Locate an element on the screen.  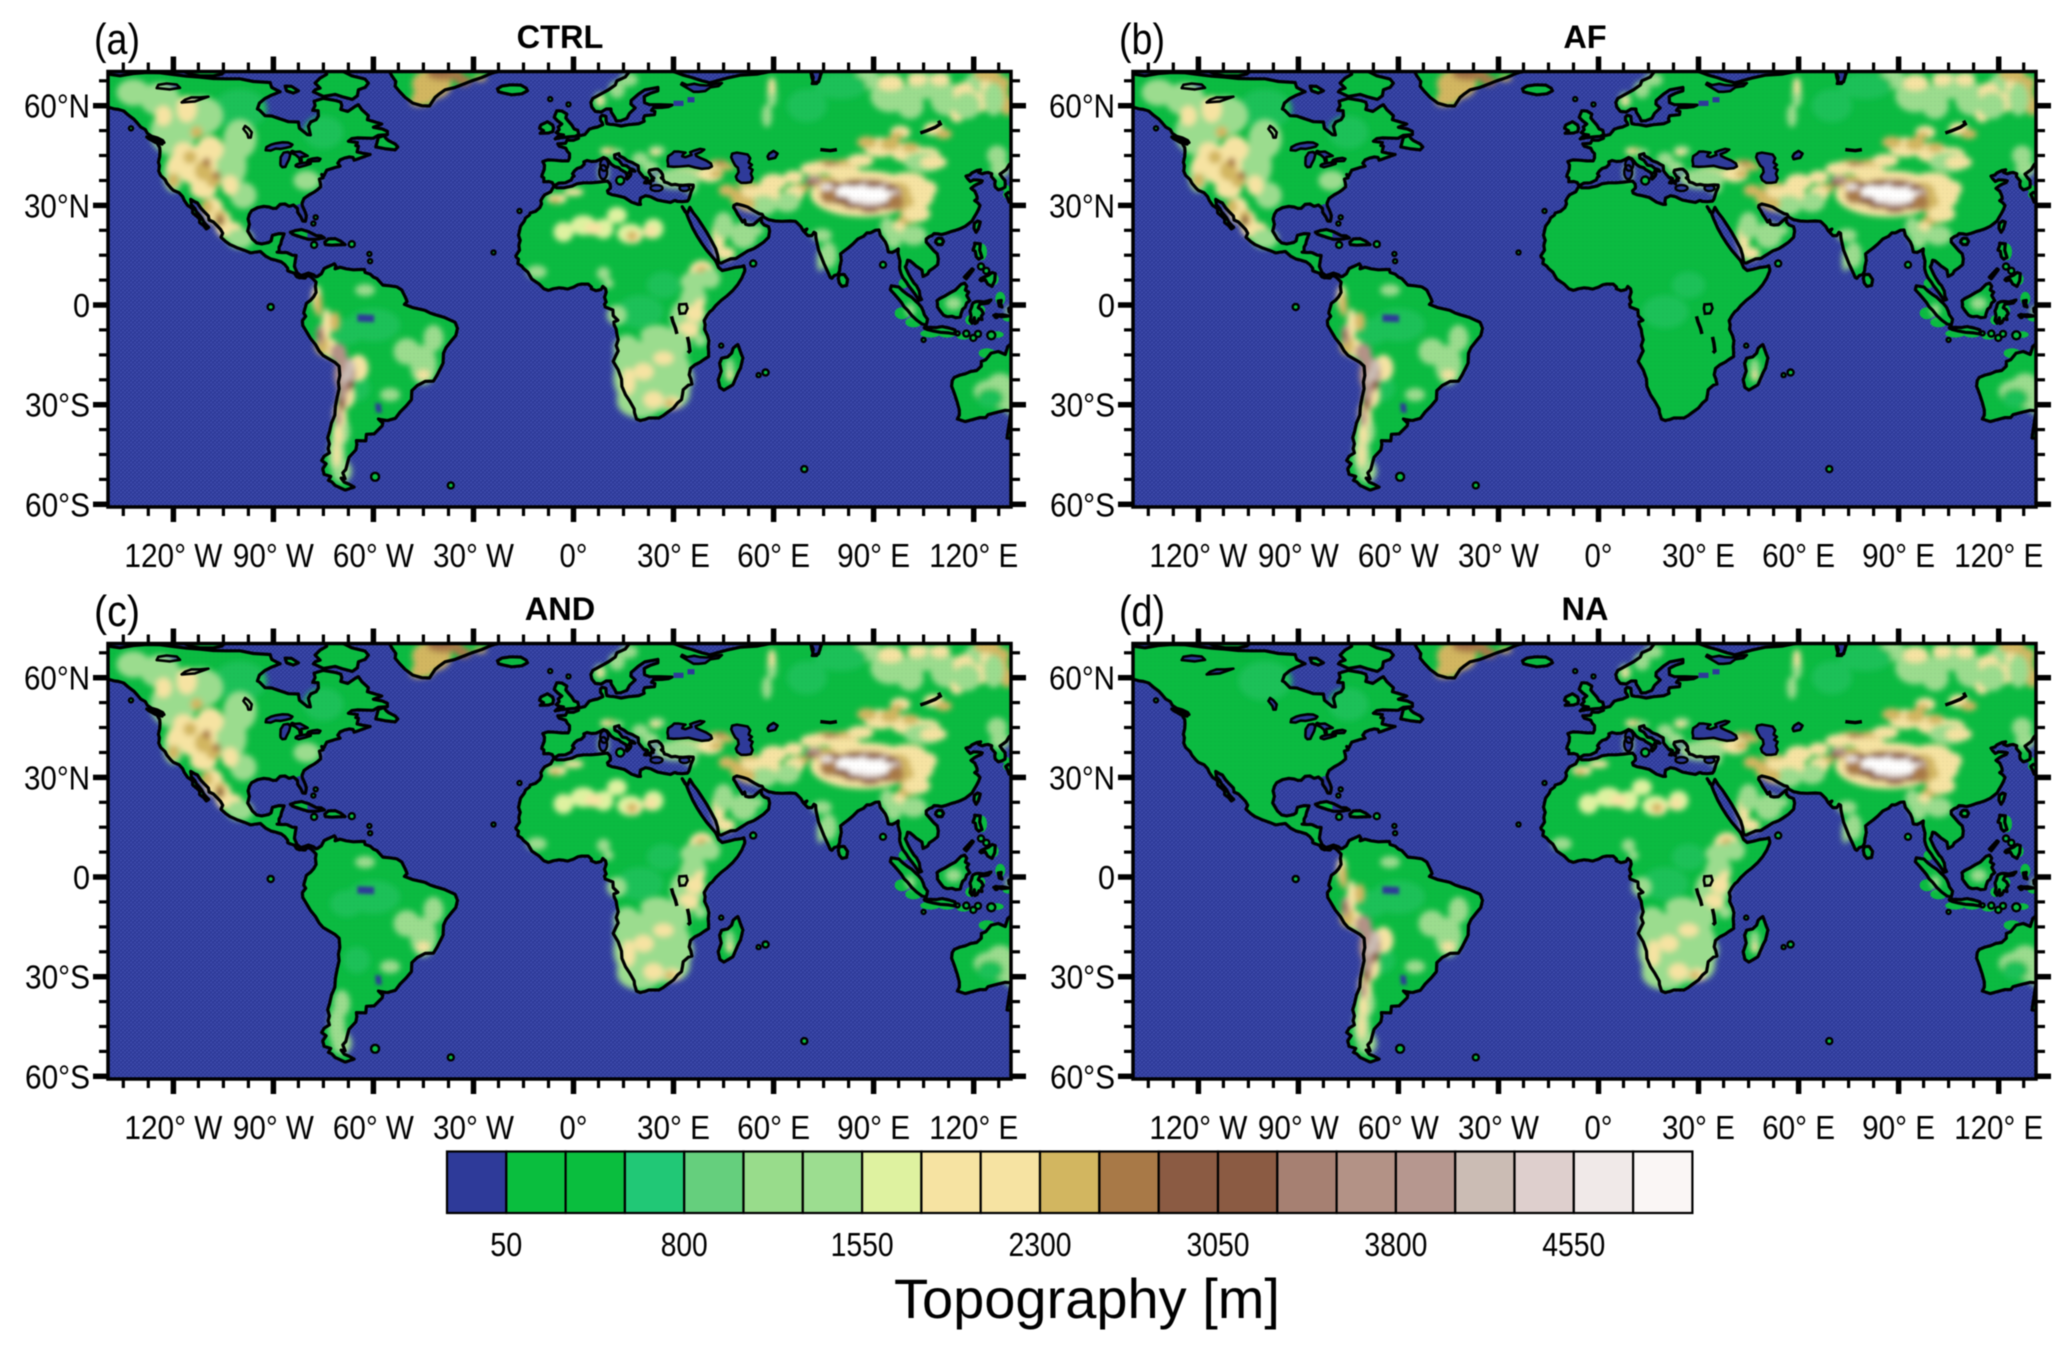
svg-text: (c) is located at coordinates (117, 611).